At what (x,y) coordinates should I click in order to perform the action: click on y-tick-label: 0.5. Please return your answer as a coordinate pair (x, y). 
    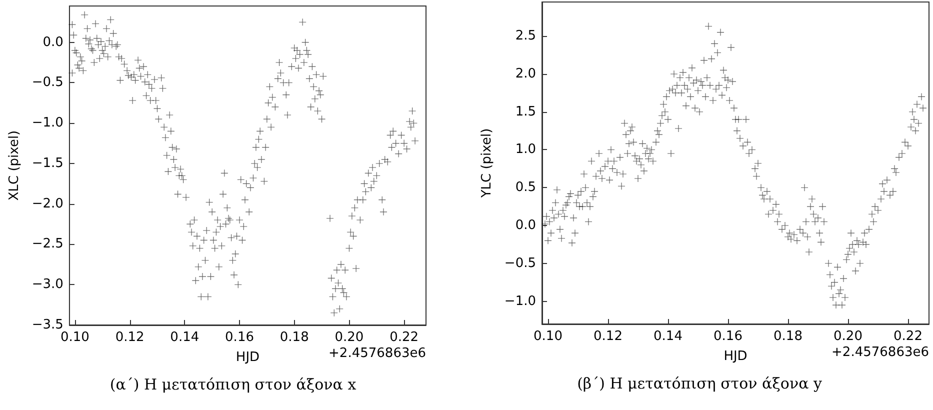
    Looking at the image, I should click on (525, 188).